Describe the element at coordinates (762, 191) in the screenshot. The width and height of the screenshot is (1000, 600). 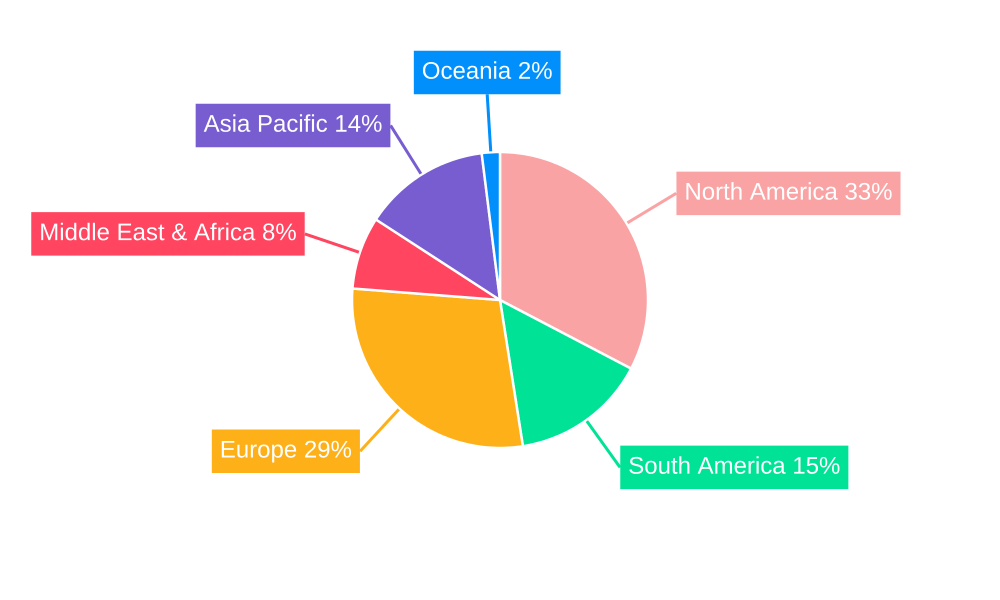
I see `slice-label: North America` at that location.